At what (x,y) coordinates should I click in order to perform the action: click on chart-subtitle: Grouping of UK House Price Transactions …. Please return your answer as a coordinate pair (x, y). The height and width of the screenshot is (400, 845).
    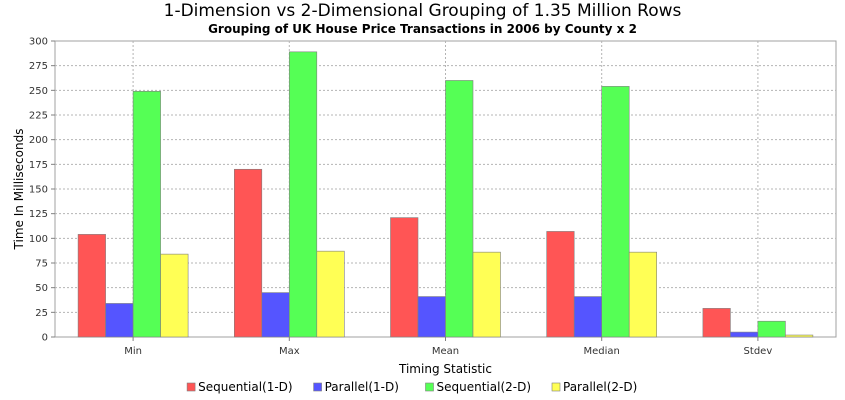
    Looking at the image, I should click on (422, 29).